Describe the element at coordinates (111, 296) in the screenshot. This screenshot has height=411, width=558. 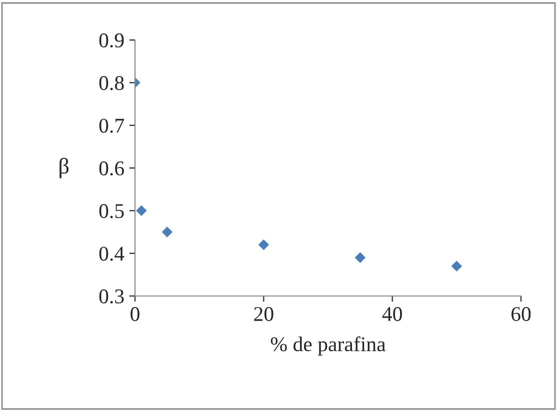
I see `y-tick-label: 0.3` at that location.